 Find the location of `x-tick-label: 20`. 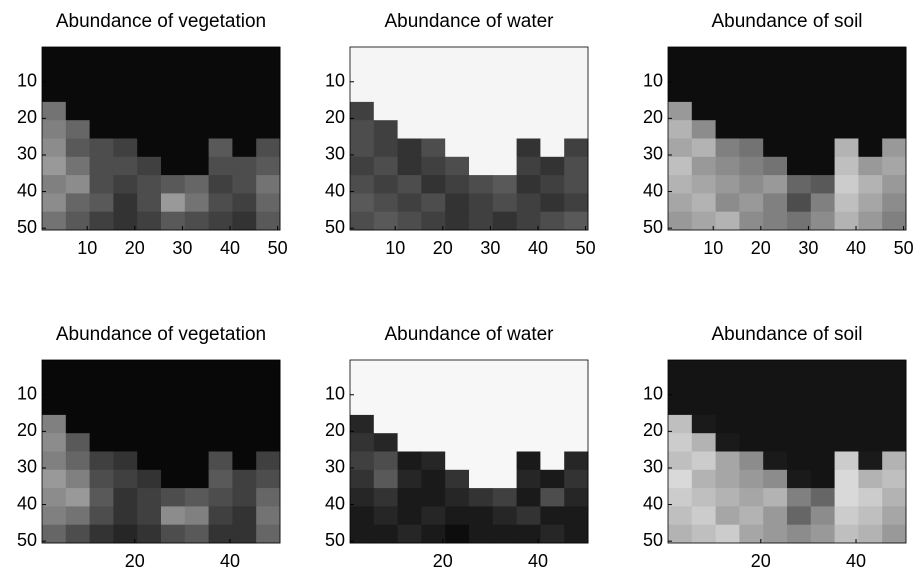

x-tick-label: 20 is located at coordinates (135, 560).